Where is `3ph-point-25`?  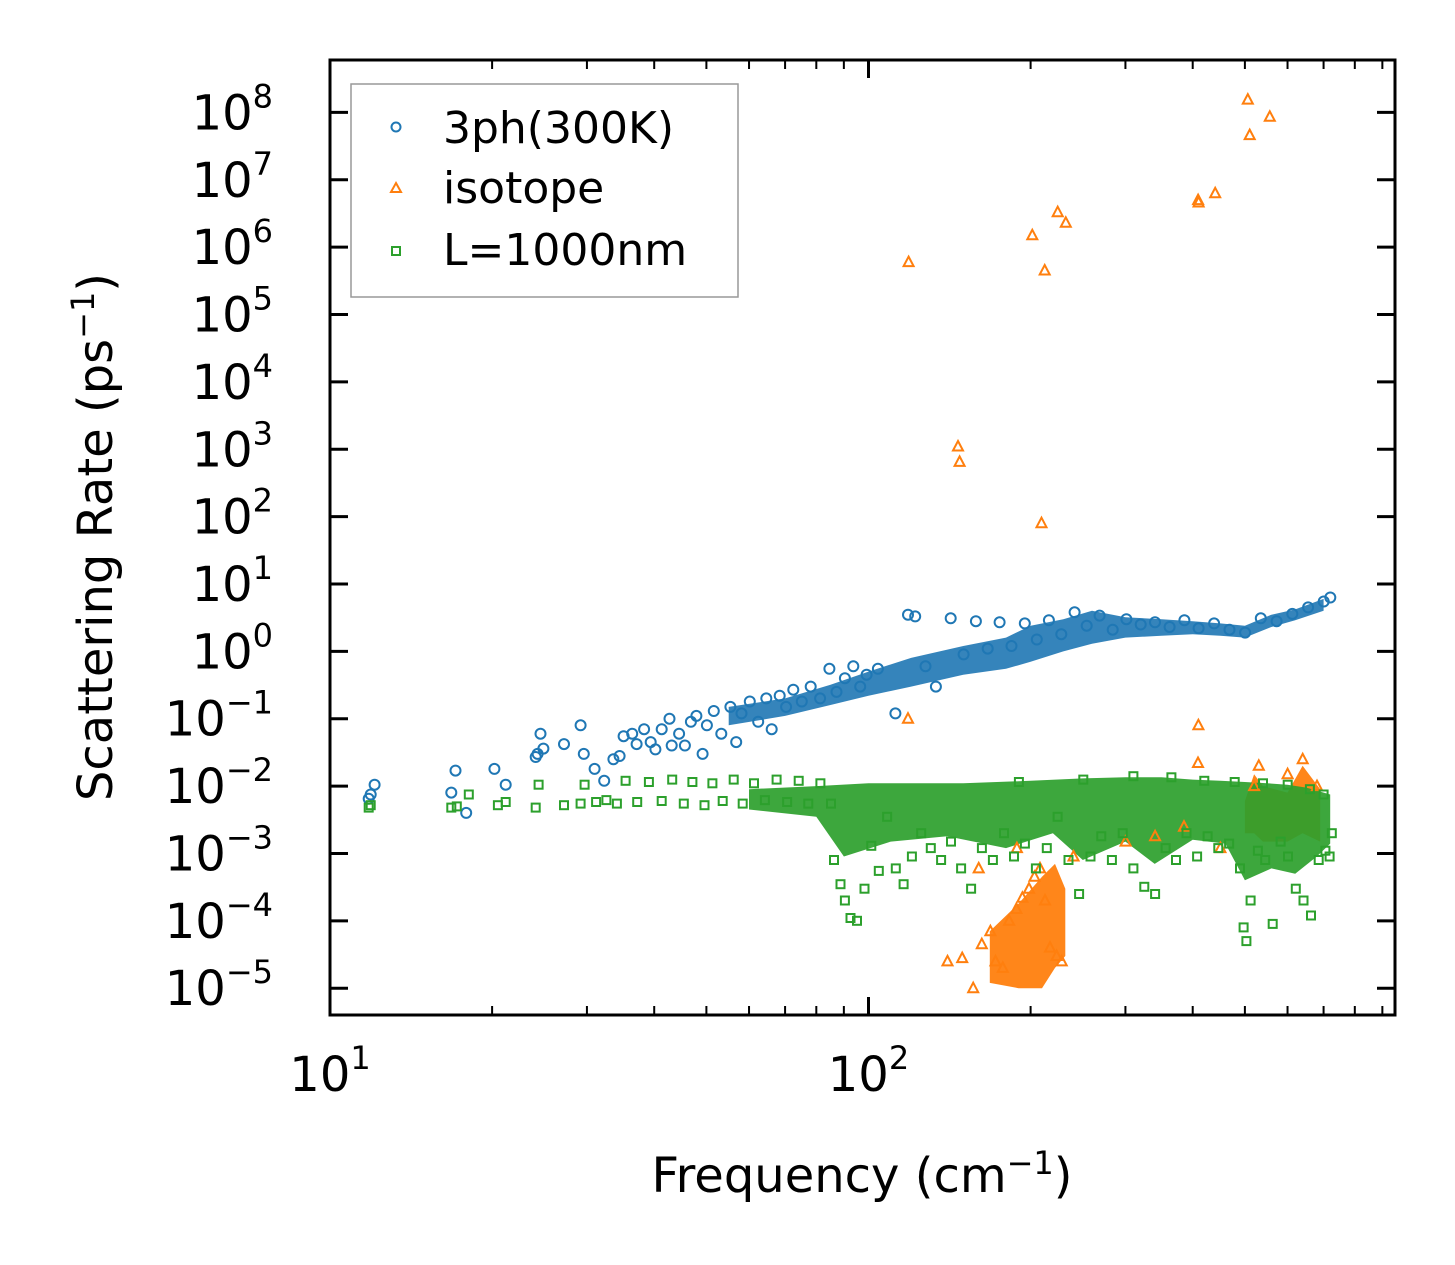 3ph-point-25 is located at coordinates (661, 729).